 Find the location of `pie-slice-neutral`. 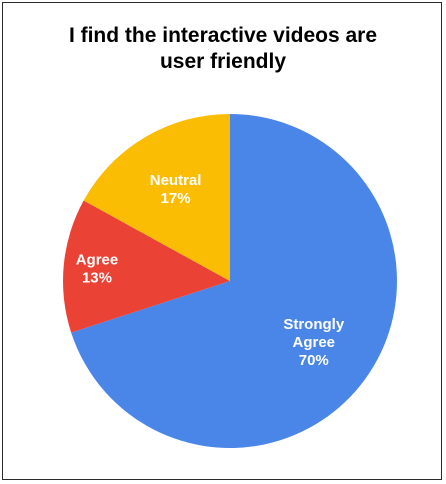

pie-slice-neutral is located at coordinates (156, 197).